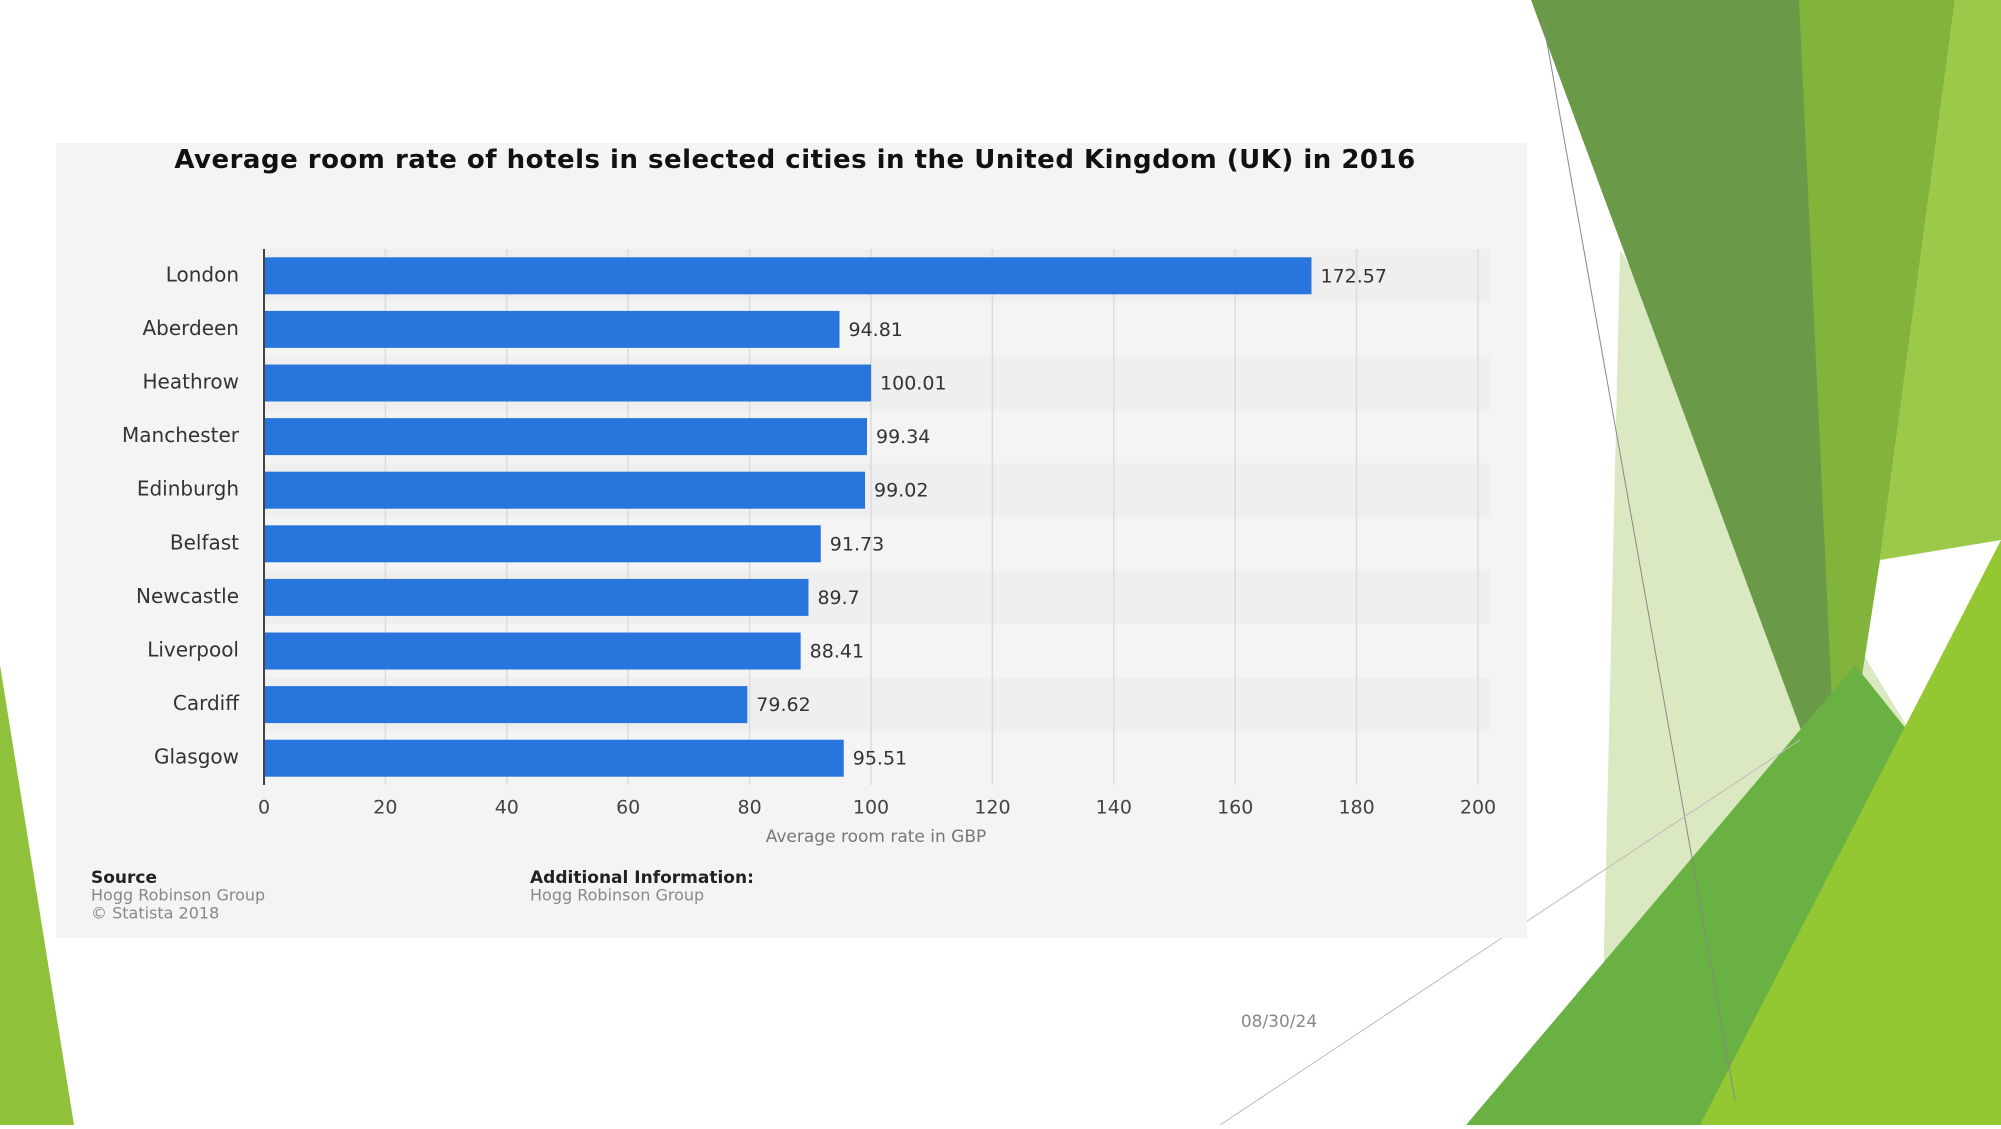 The image size is (2001, 1129). I want to click on value-label: 79.62, so click(783, 705).